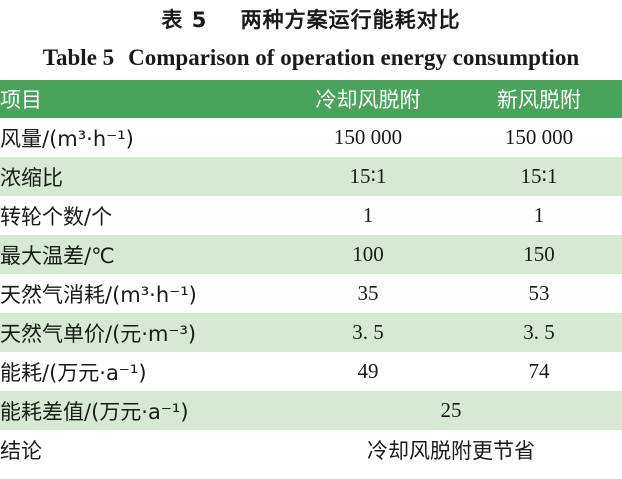  What do you see at coordinates (539, 137) in the screenshot?
I see `row-value-col2: 150 000` at bounding box center [539, 137].